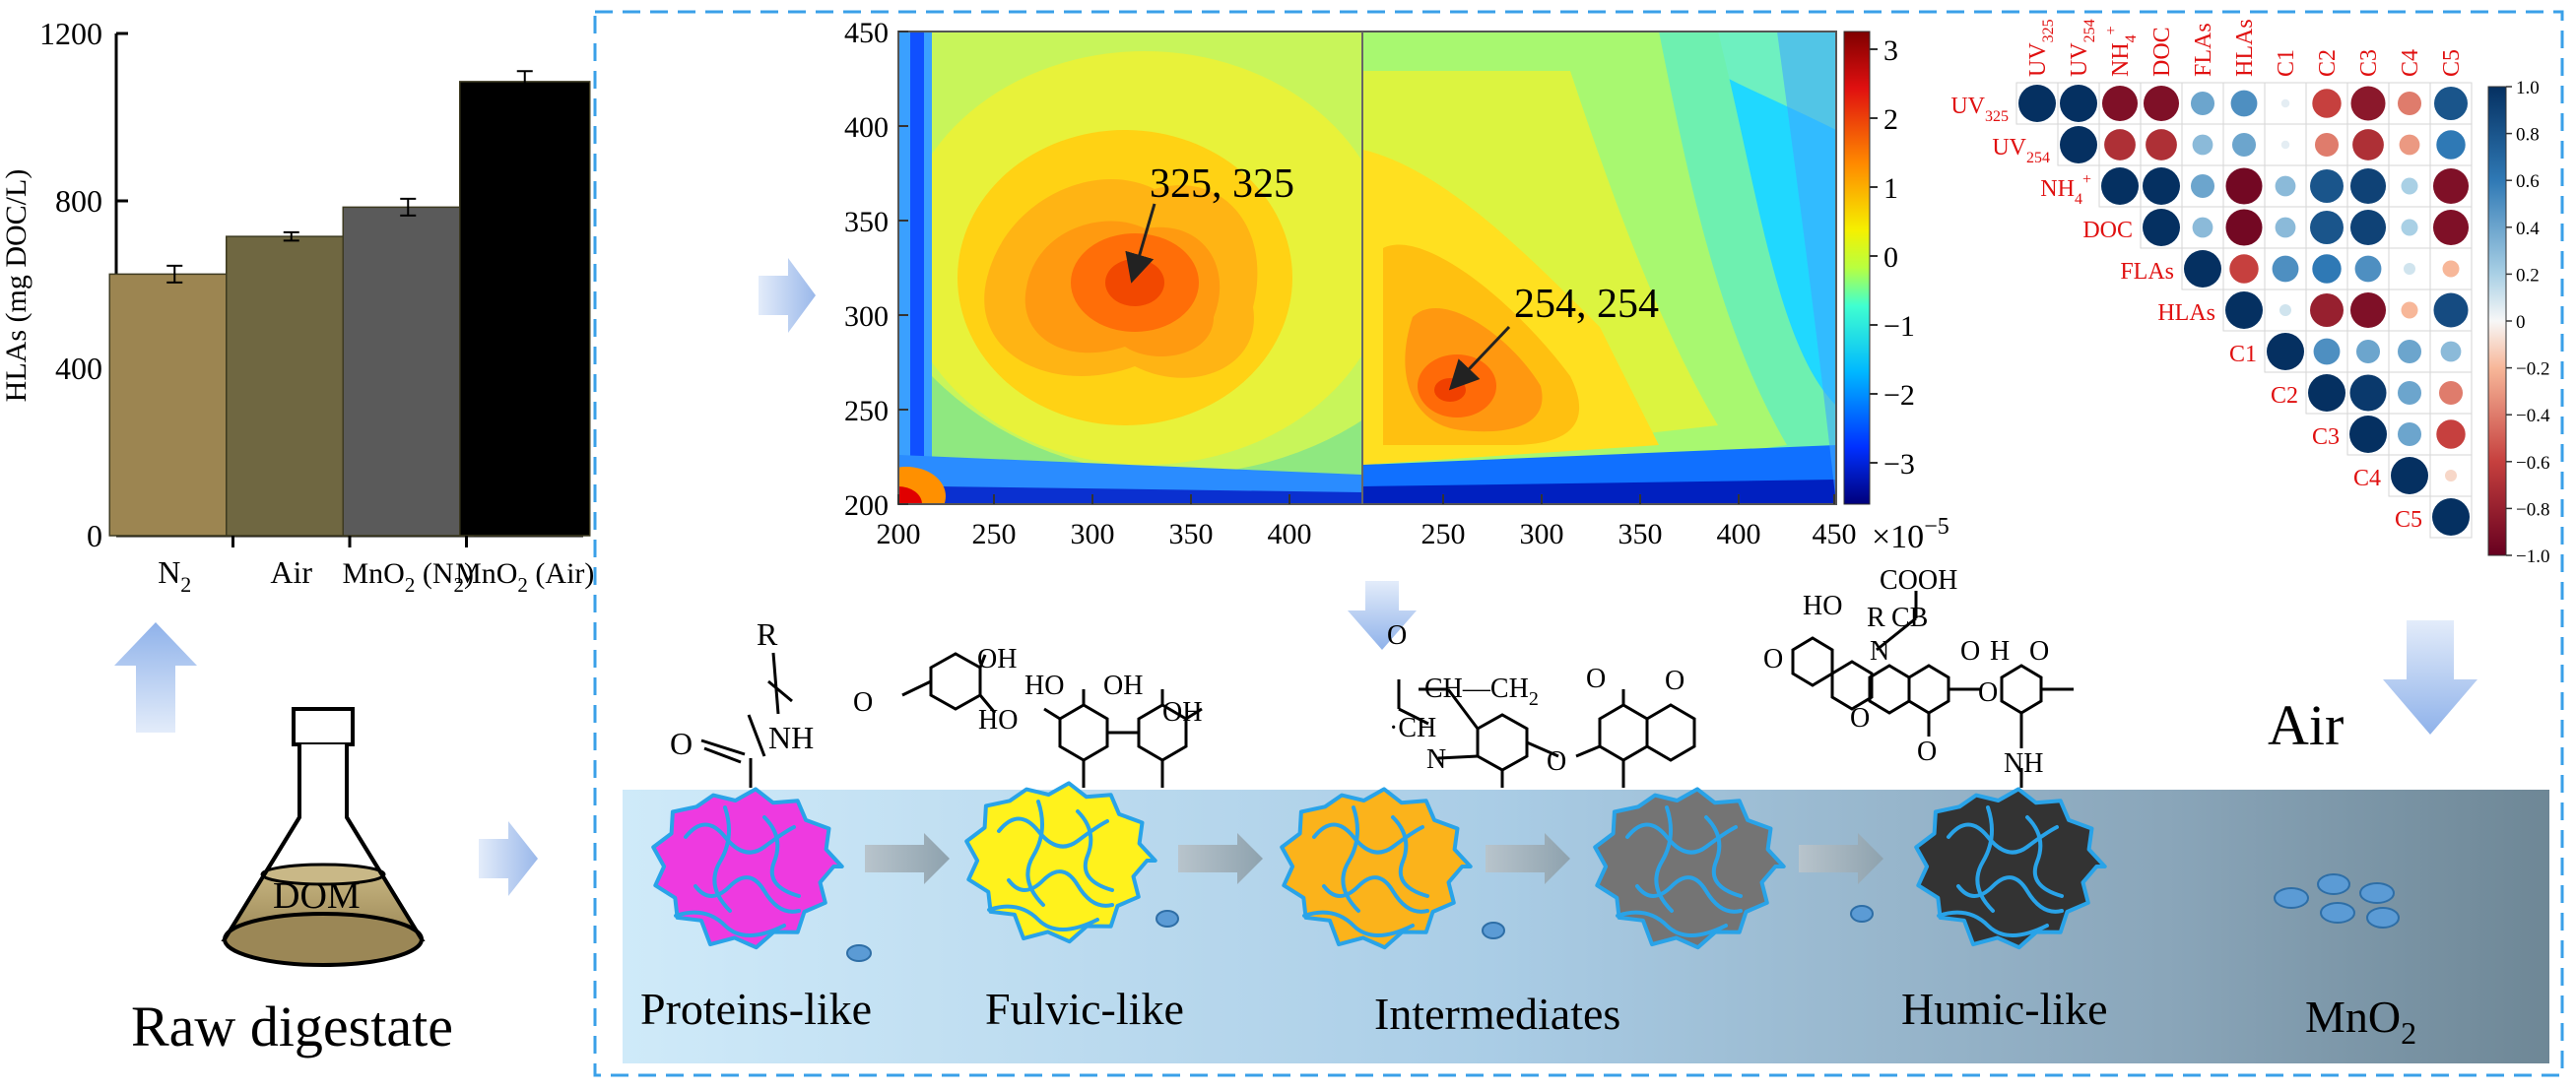 The height and width of the screenshot is (1091, 2576). Describe the element at coordinates (1857, 268) in the screenshot. I see `contour-colorbar` at that location.